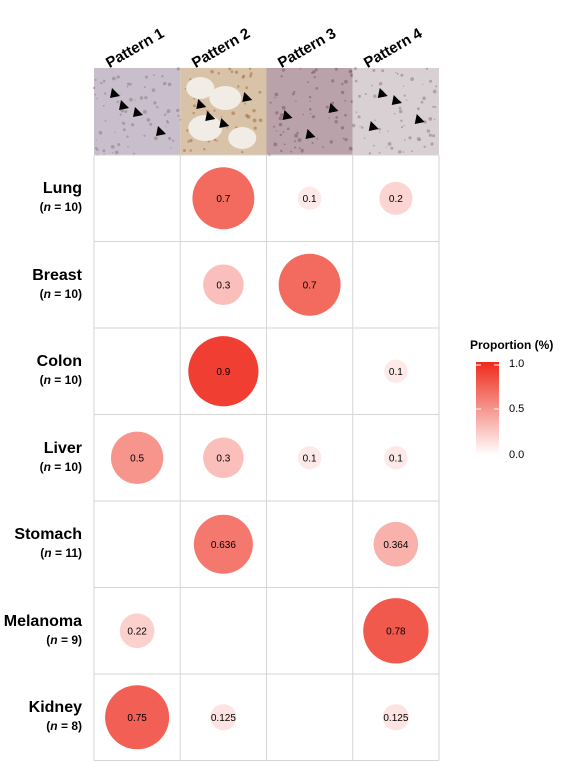 The width and height of the screenshot is (566, 762). I want to click on pattern-3-micrograph, so click(309, 111).